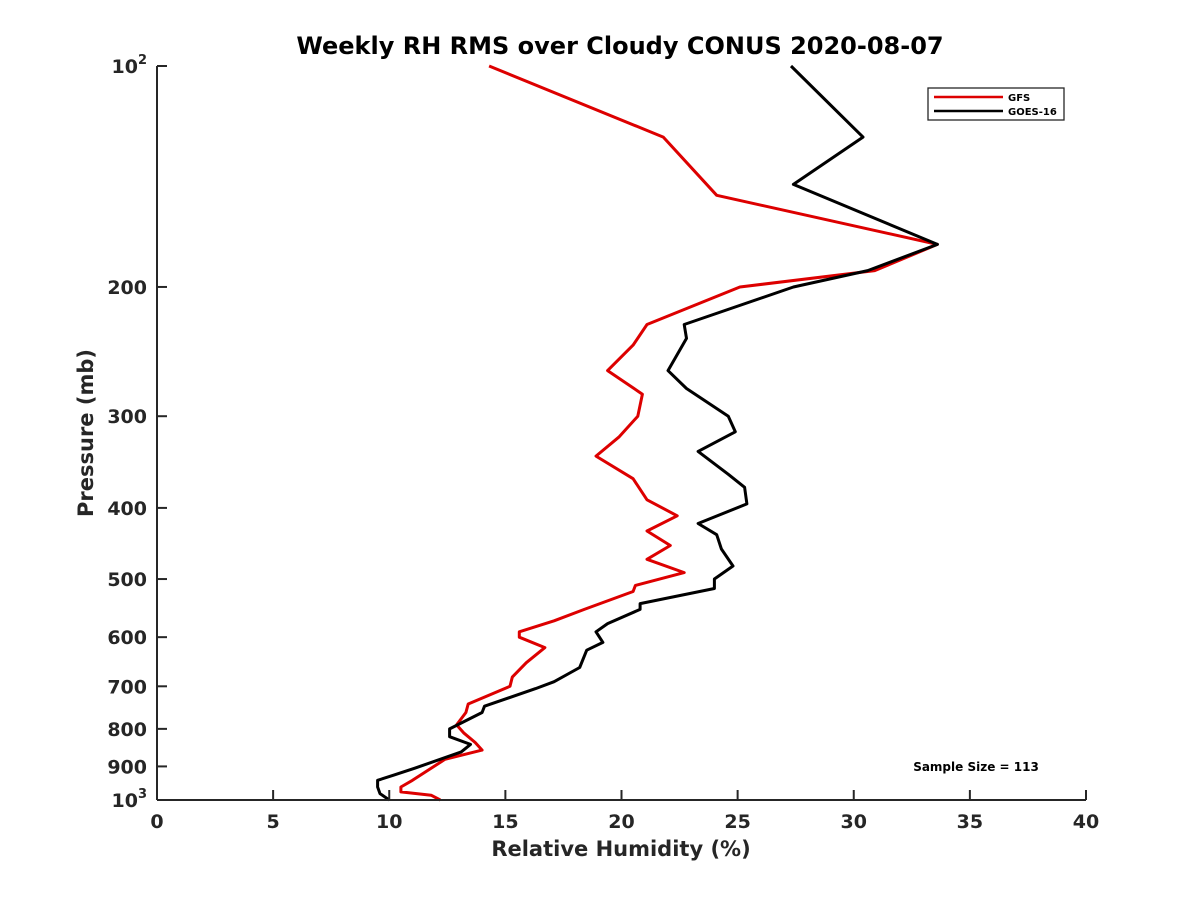 The image size is (1200, 900). I want to click on x-tick-label: 5, so click(273, 822).